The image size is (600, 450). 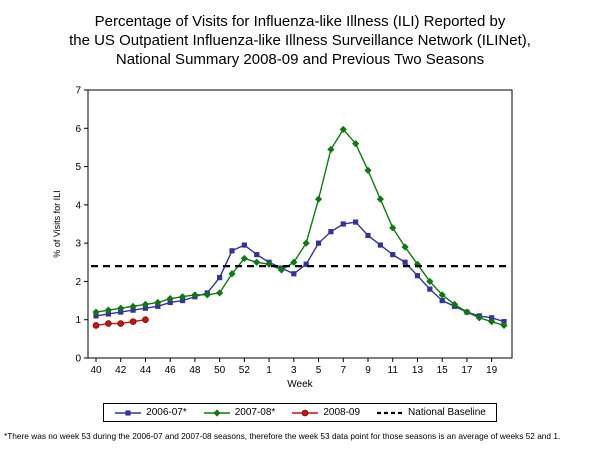 What do you see at coordinates (342, 412) in the screenshot?
I see `legend-label: 2008-09` at bounding box center [342, 412].